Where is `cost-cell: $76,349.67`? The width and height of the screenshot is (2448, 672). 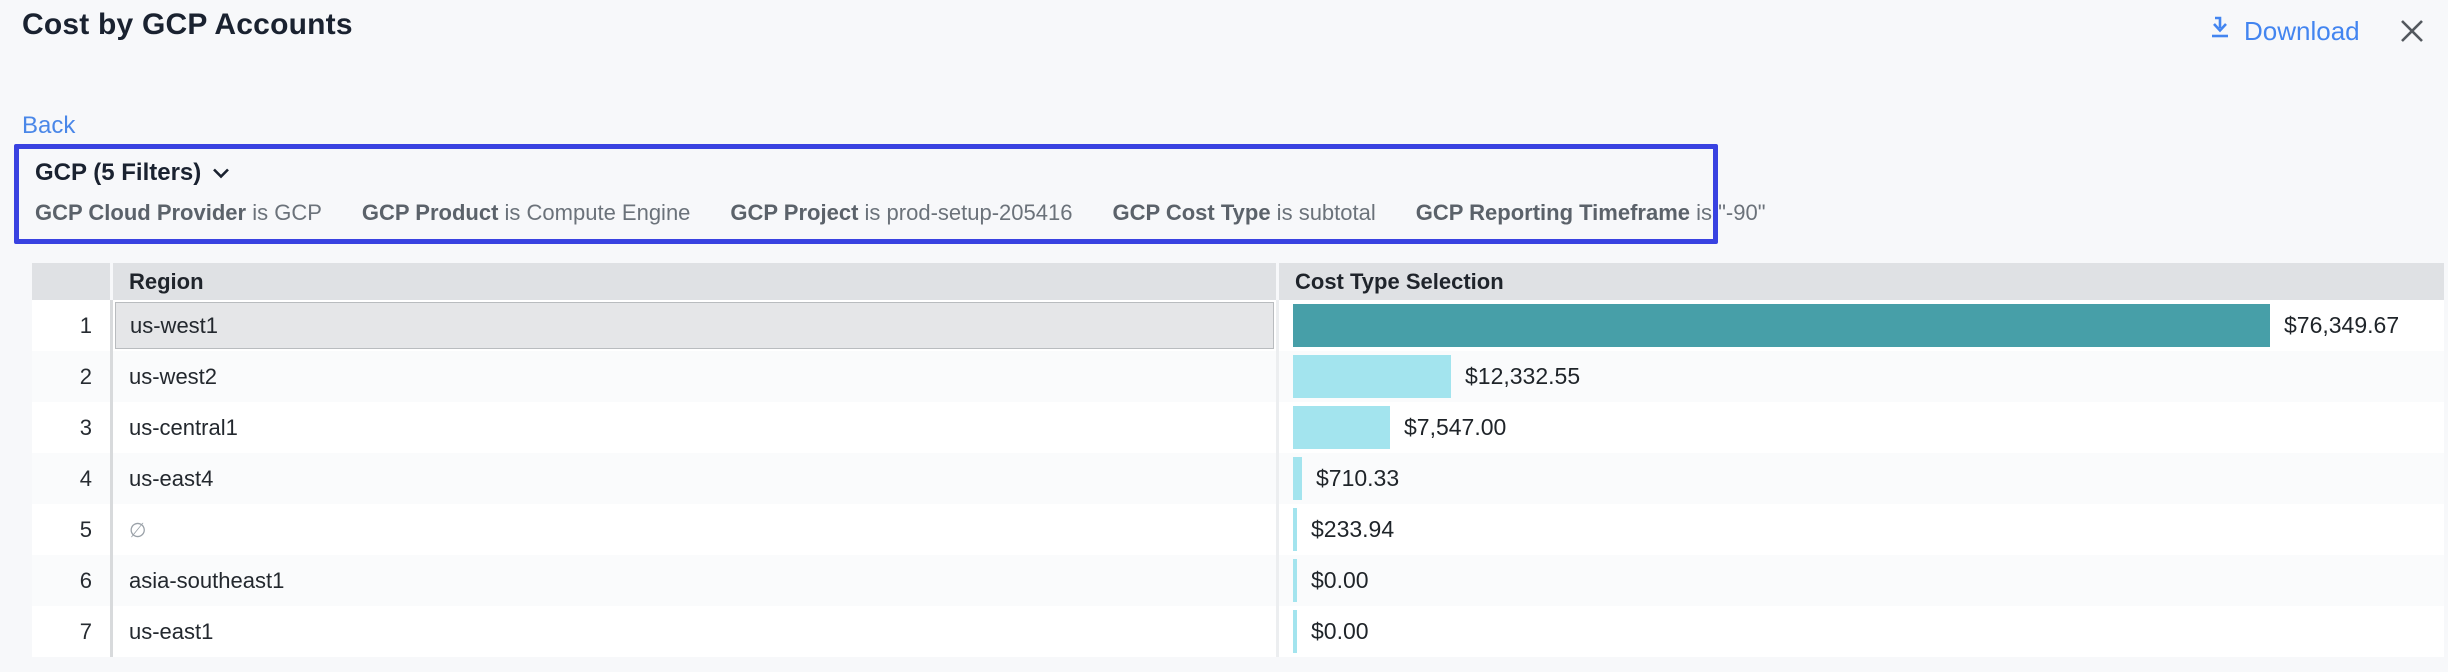 cost-cell: $76,349.67 is located at coordinates (1861, 325).